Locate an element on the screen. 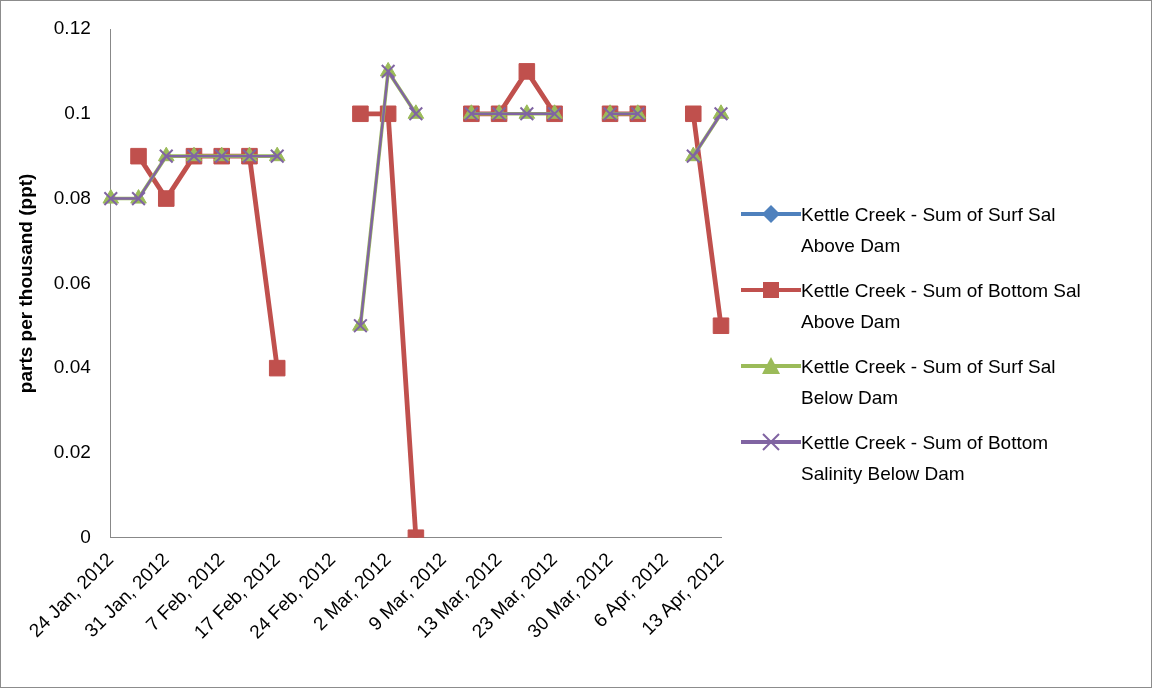  y-tick-label: 0.02 is located at coordinates (72, 452).